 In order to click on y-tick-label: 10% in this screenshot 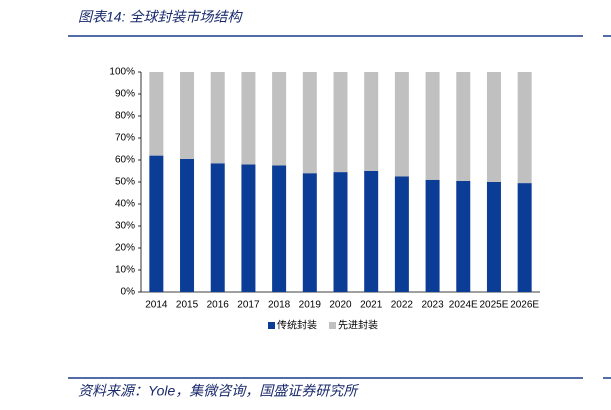, I will do `click(125, 270)`.